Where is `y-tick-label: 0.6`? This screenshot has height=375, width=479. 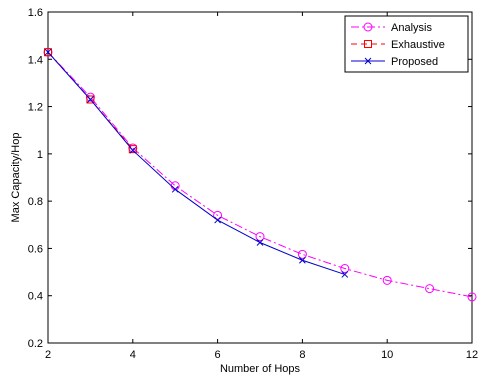
y-tick-label: 0.6 is located at coordinates (35, 249).